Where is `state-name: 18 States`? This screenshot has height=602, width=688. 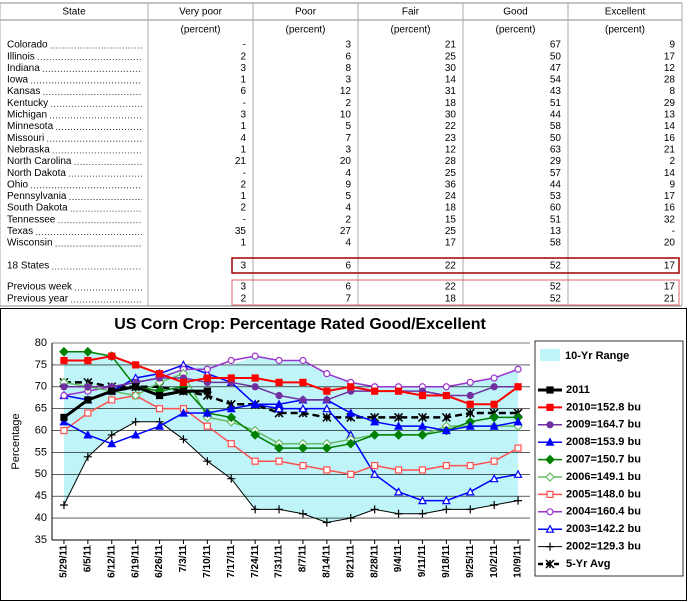 state-name: 18 States is located at coordinates (28, 266).